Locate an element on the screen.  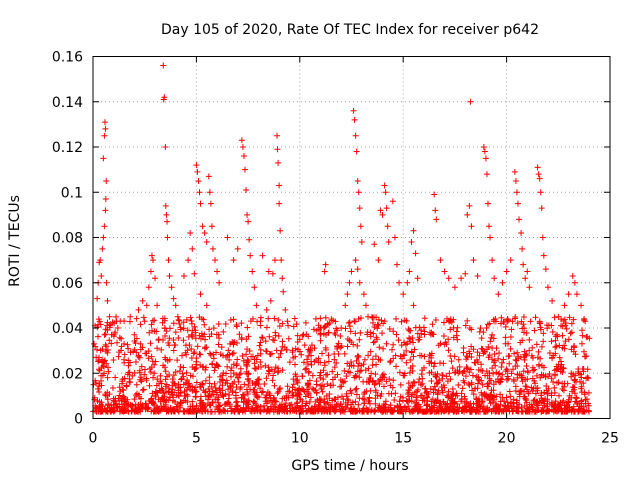
y-axis-label: ROTI / TECUs is located at coordinates (15, 241).